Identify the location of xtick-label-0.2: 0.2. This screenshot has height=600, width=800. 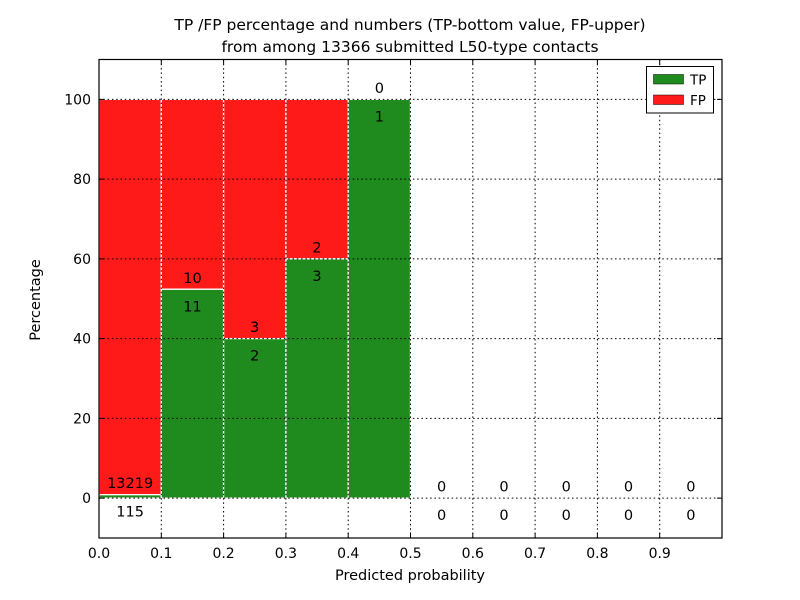
(223, 554).